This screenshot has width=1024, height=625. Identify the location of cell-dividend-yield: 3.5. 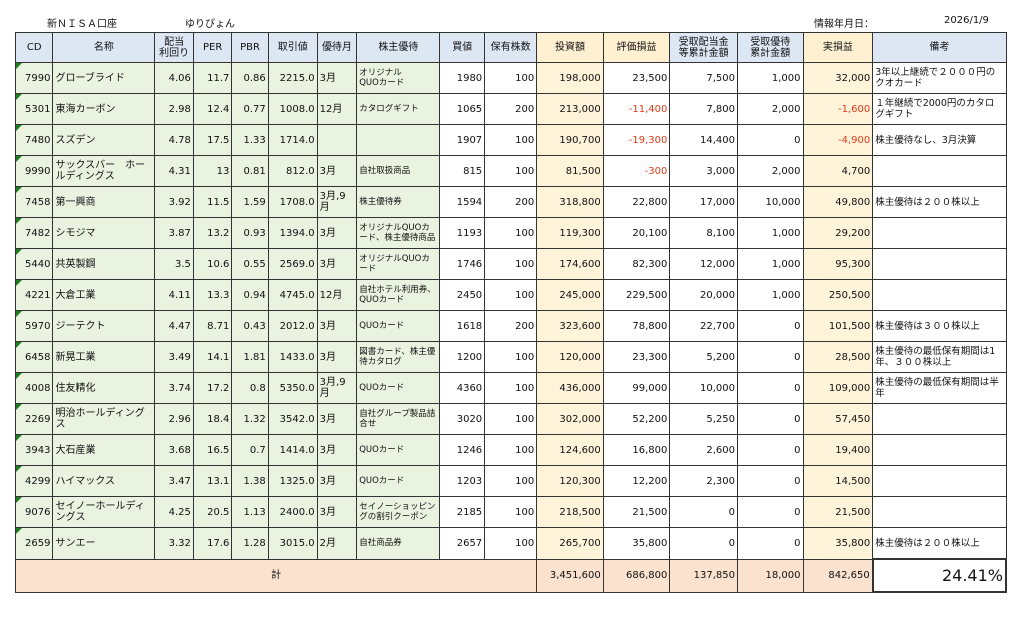
(174, 264).